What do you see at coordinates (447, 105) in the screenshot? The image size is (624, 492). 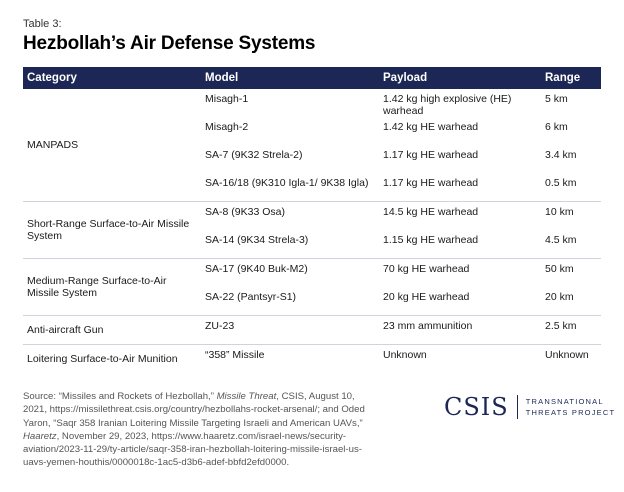 I see `payload-cell: 1.42 kg high explosive (HE) warhead` at bounding box center [447, 105].